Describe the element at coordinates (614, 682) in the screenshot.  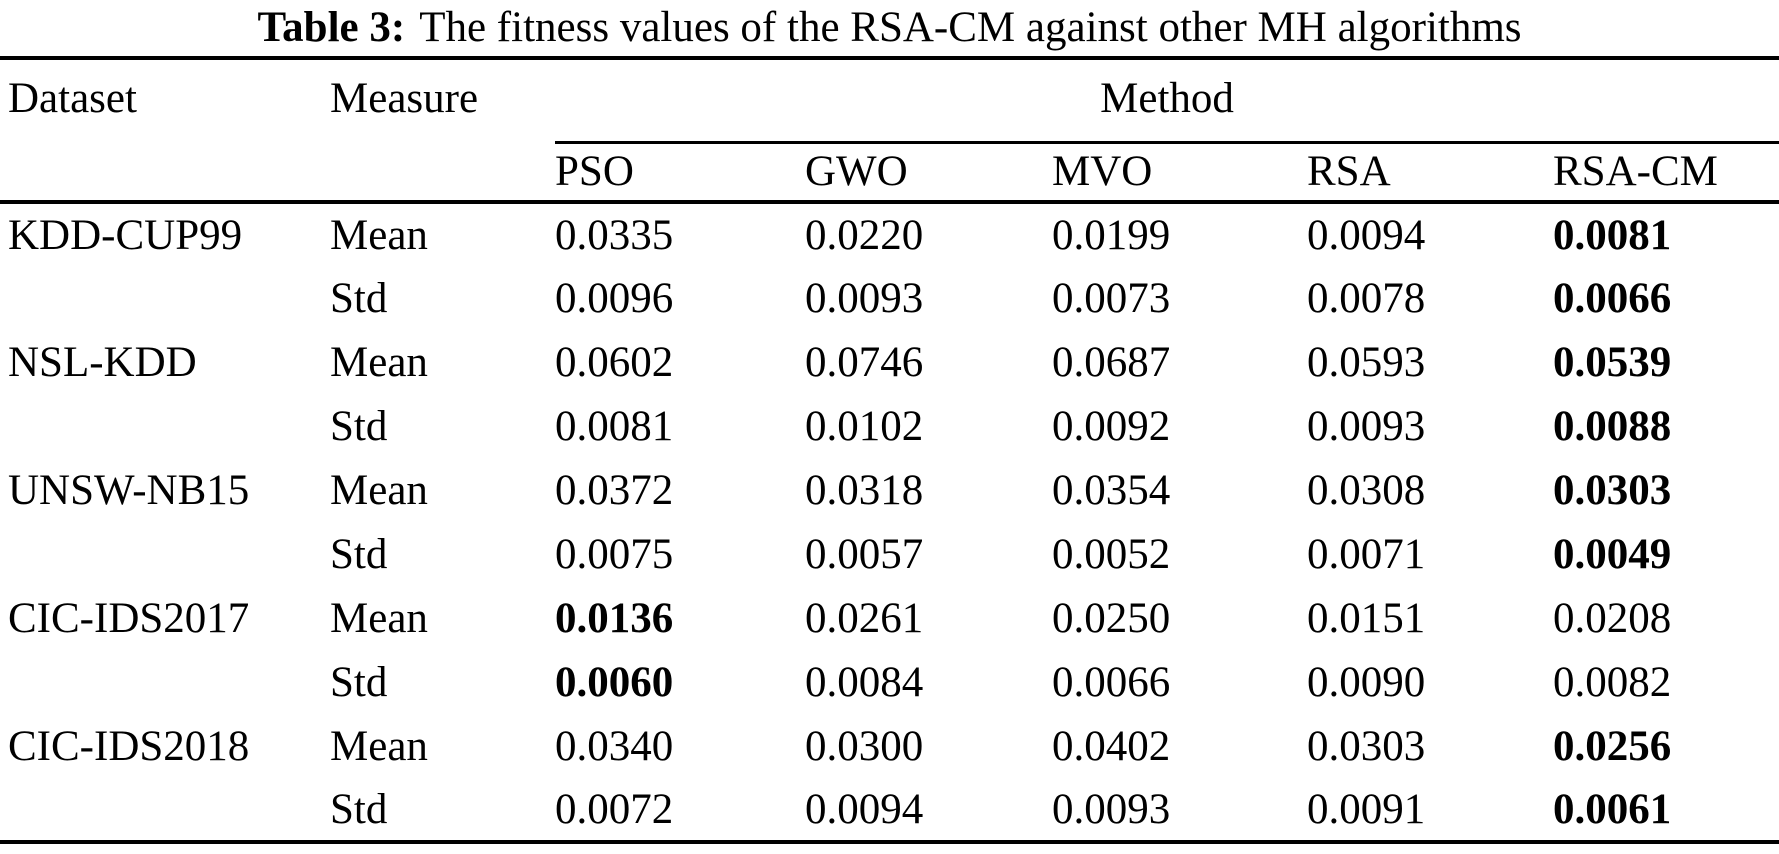
I see `cell-value: 0.0060` at that location.